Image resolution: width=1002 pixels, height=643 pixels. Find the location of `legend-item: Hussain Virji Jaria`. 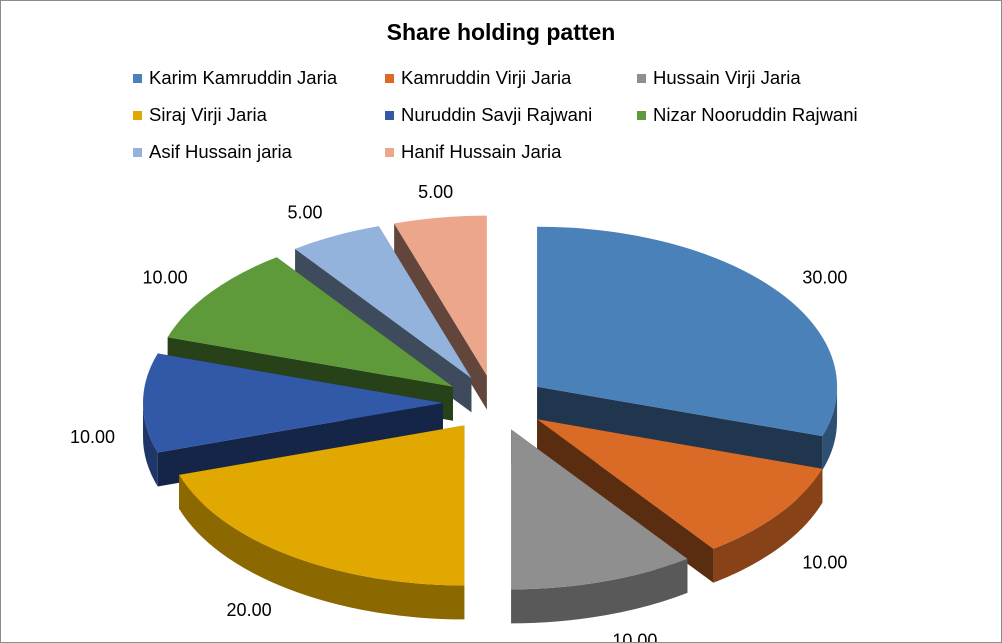

legend-item: Hussain Virji Jaria is located at coordinates (719, 78).